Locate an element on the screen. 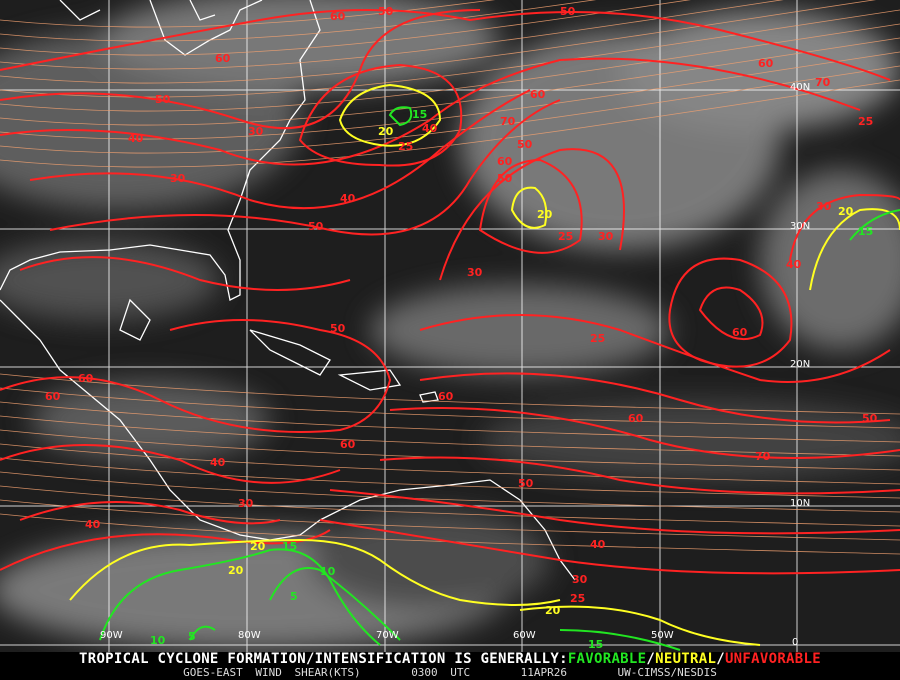 The width and height of the screenshot is (900, 680). lat-label: 10N is located at coordinates (800, 503).